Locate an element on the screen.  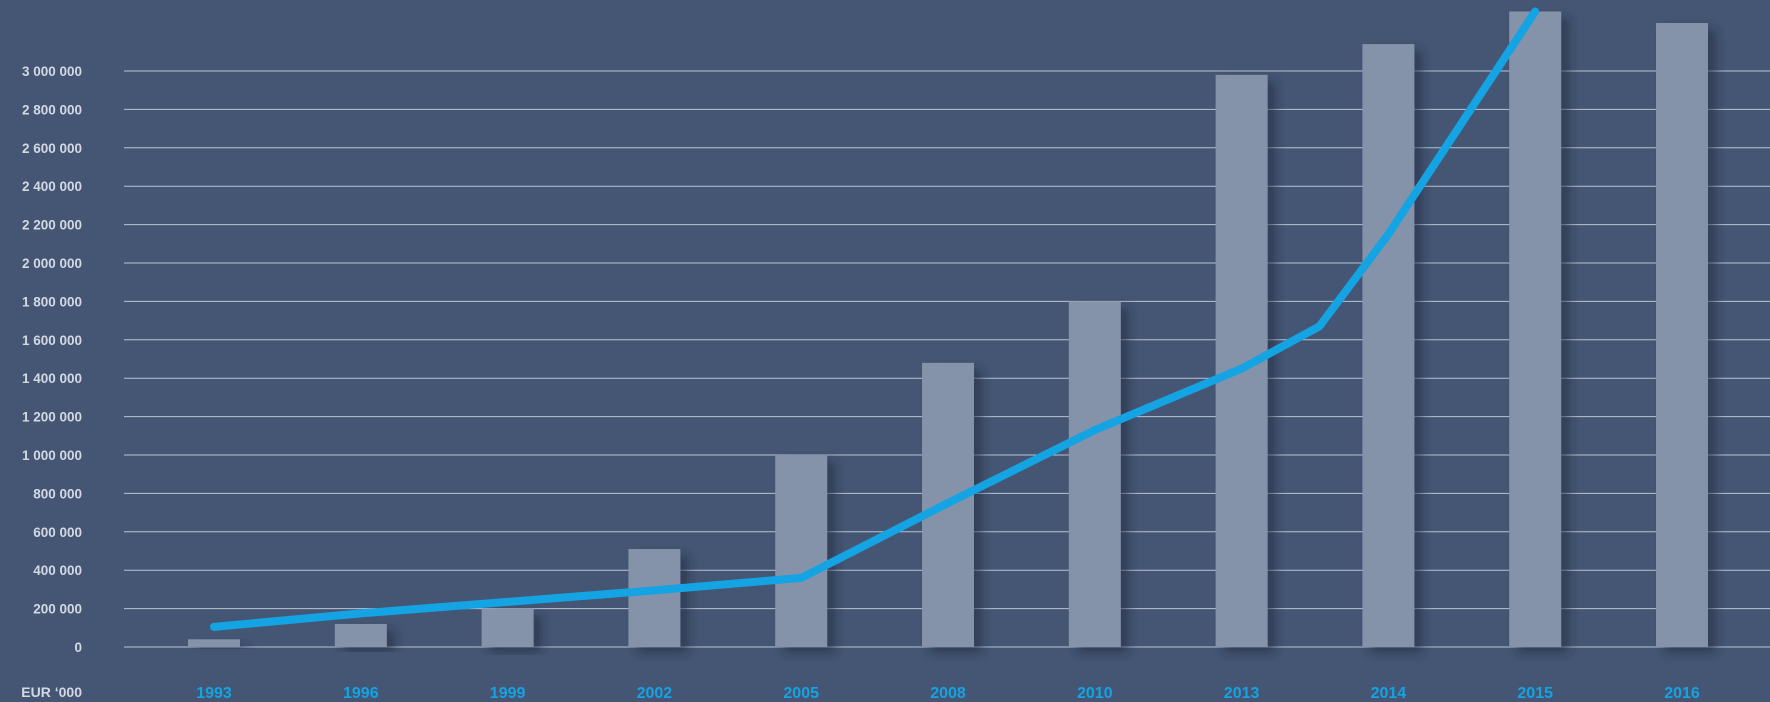
y-tick-label: 2 800 000 is located at coordinates (52, 109).